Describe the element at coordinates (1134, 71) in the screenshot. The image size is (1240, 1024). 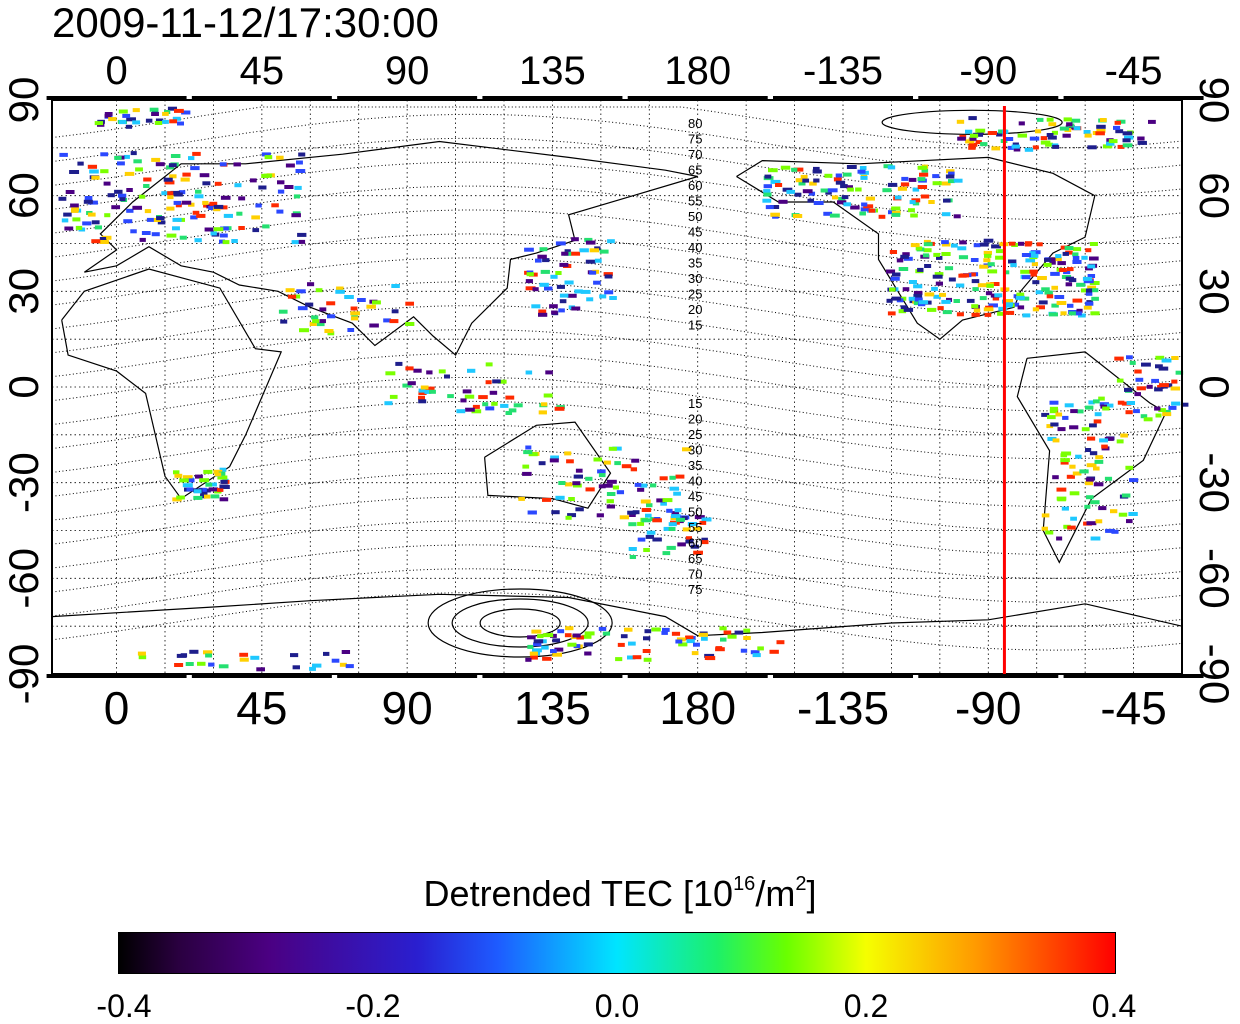
I see `x-tick-label-top: -45` at that location.